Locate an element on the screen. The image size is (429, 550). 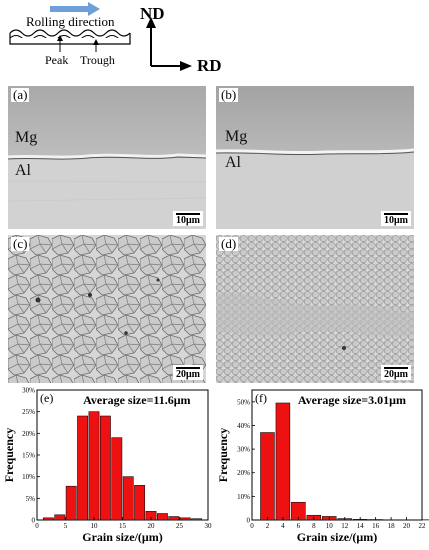
sheet-outline is located at coordinates (70, 39).